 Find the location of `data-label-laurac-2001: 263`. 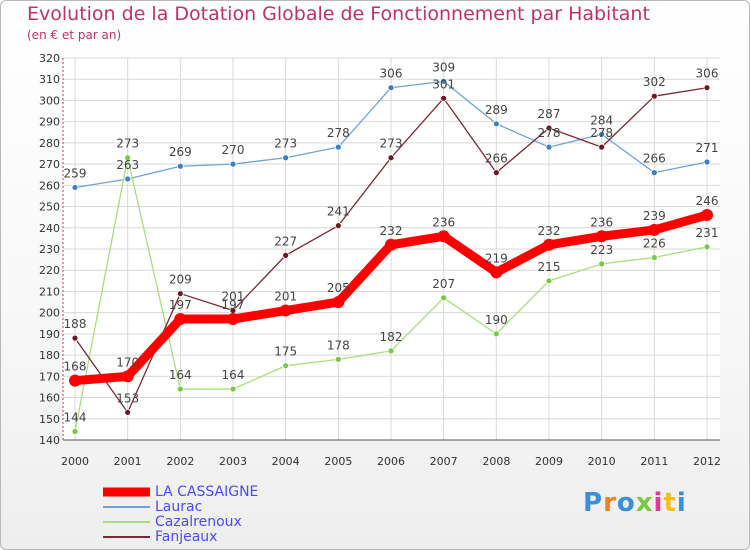

data-label-laurac-2001: 263 is located at coordinates (127, 165).